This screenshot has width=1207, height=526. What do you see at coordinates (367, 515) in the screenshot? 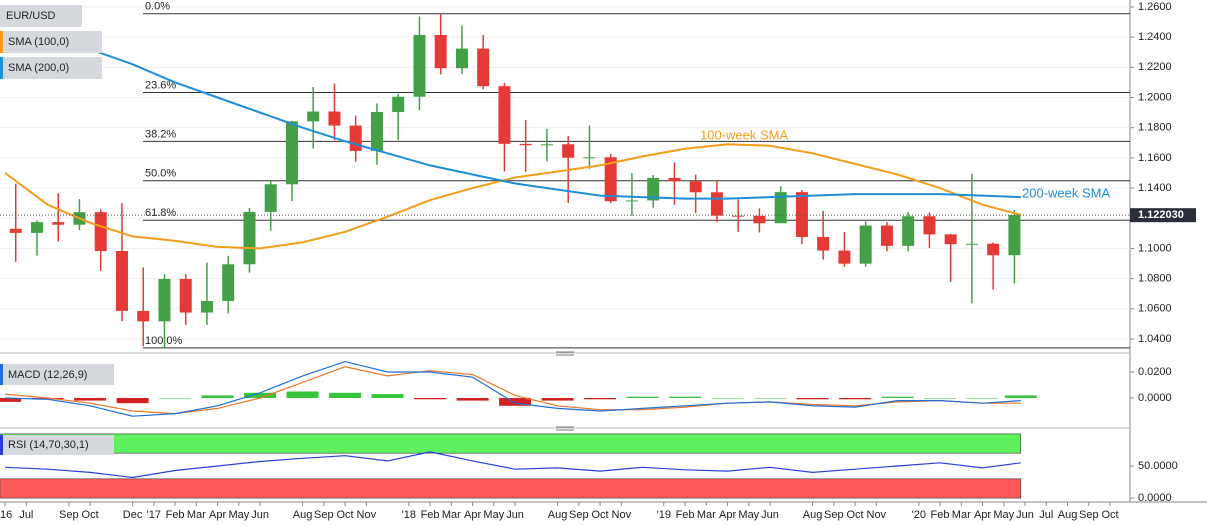
I see `x-tick-label: Nov` at bounding box center [367, 515].